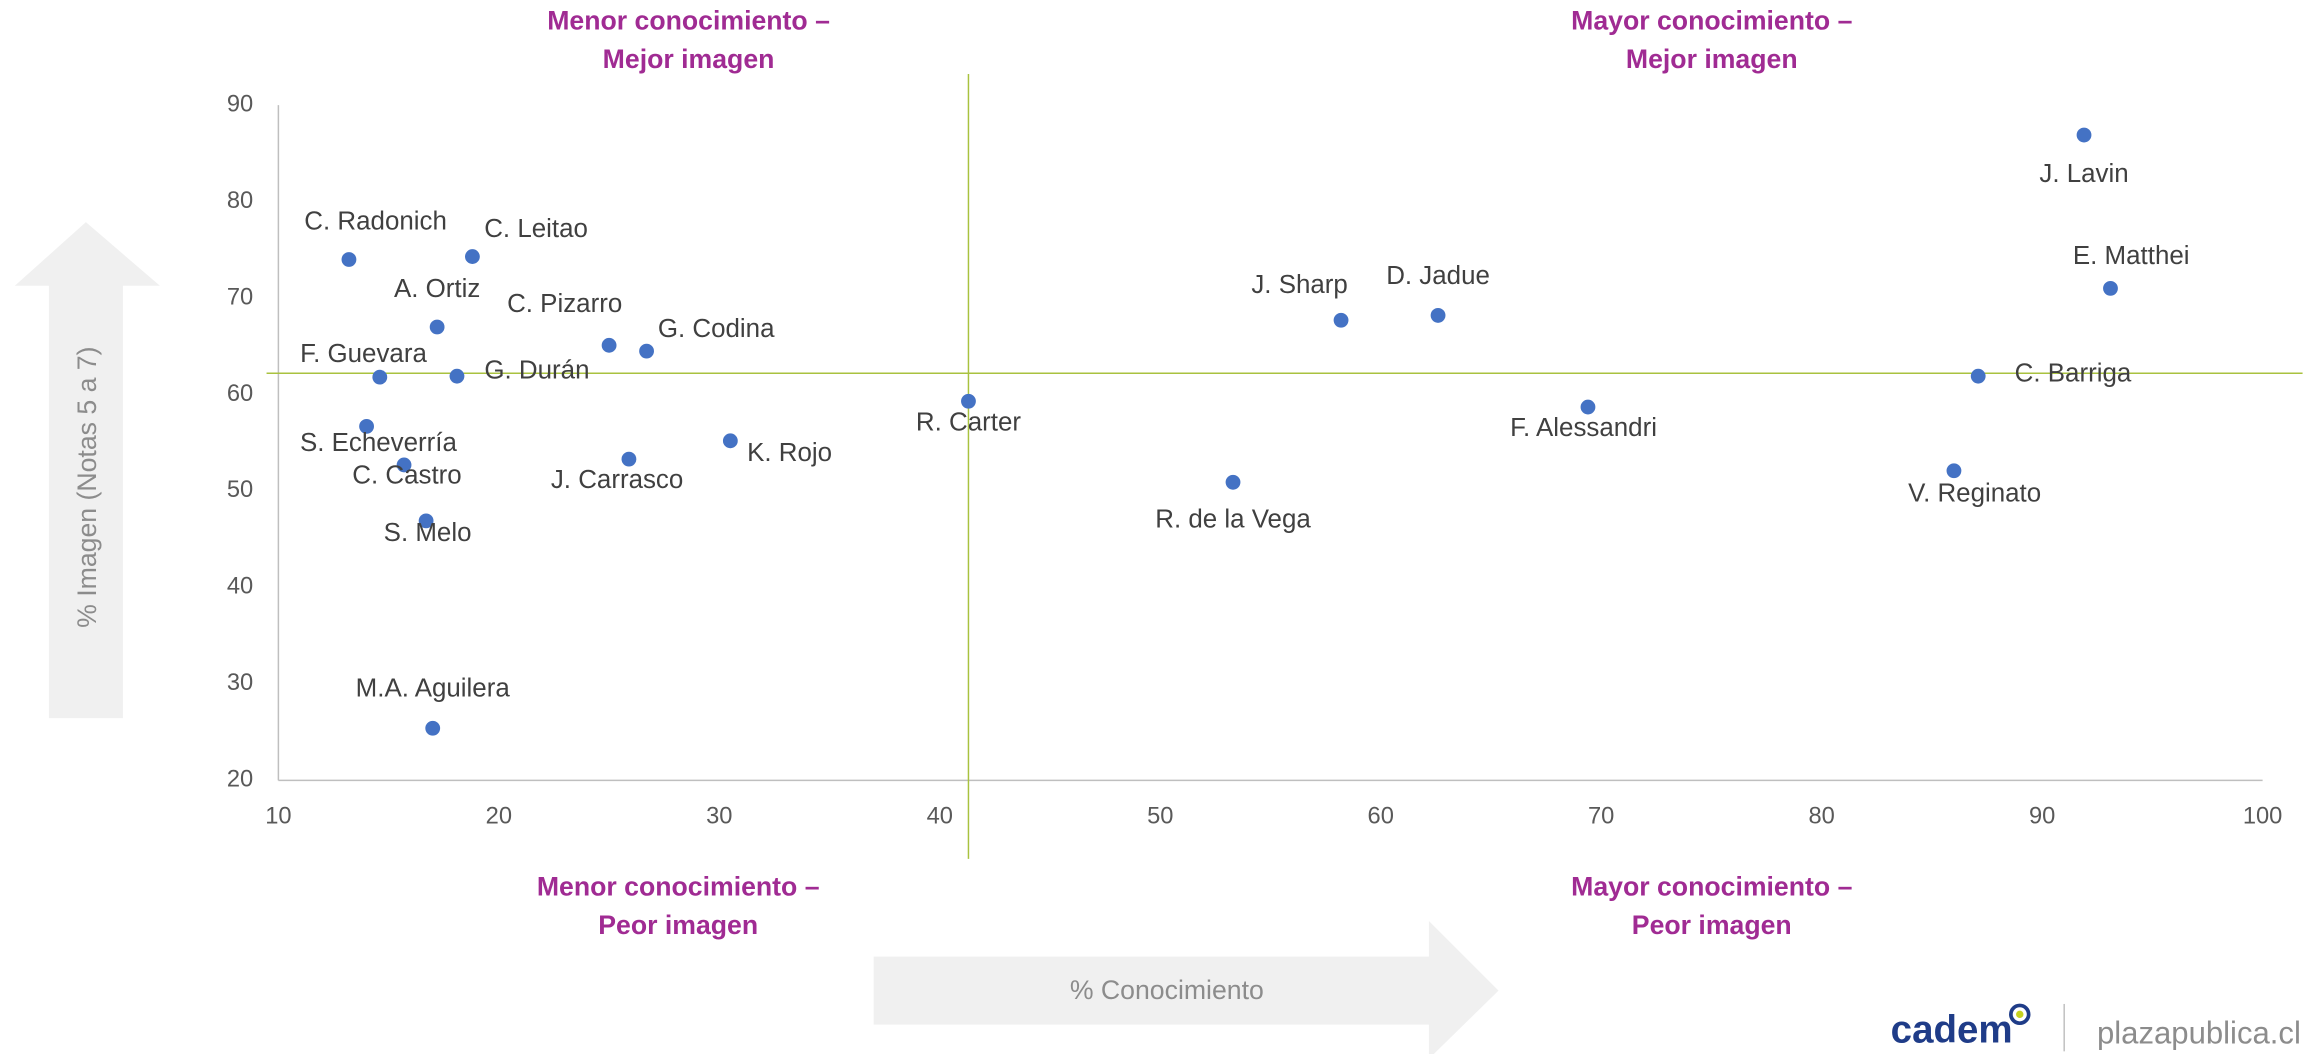  Describe the element at coordinates (1821, 817) in the screenshot. I see `x-tick-label: 80` at that location.